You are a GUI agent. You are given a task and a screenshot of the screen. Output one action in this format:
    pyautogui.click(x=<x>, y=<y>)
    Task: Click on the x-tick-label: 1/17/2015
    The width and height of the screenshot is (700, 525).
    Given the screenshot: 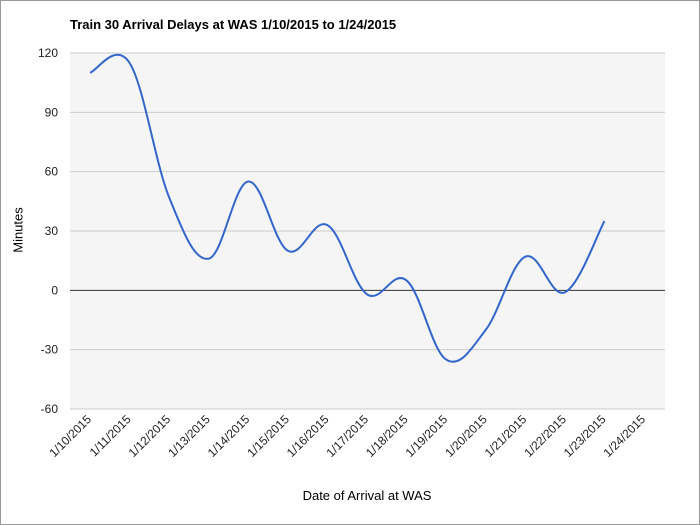 What is the action you would take?
    pyautogui.click(x=347, y=436)
    